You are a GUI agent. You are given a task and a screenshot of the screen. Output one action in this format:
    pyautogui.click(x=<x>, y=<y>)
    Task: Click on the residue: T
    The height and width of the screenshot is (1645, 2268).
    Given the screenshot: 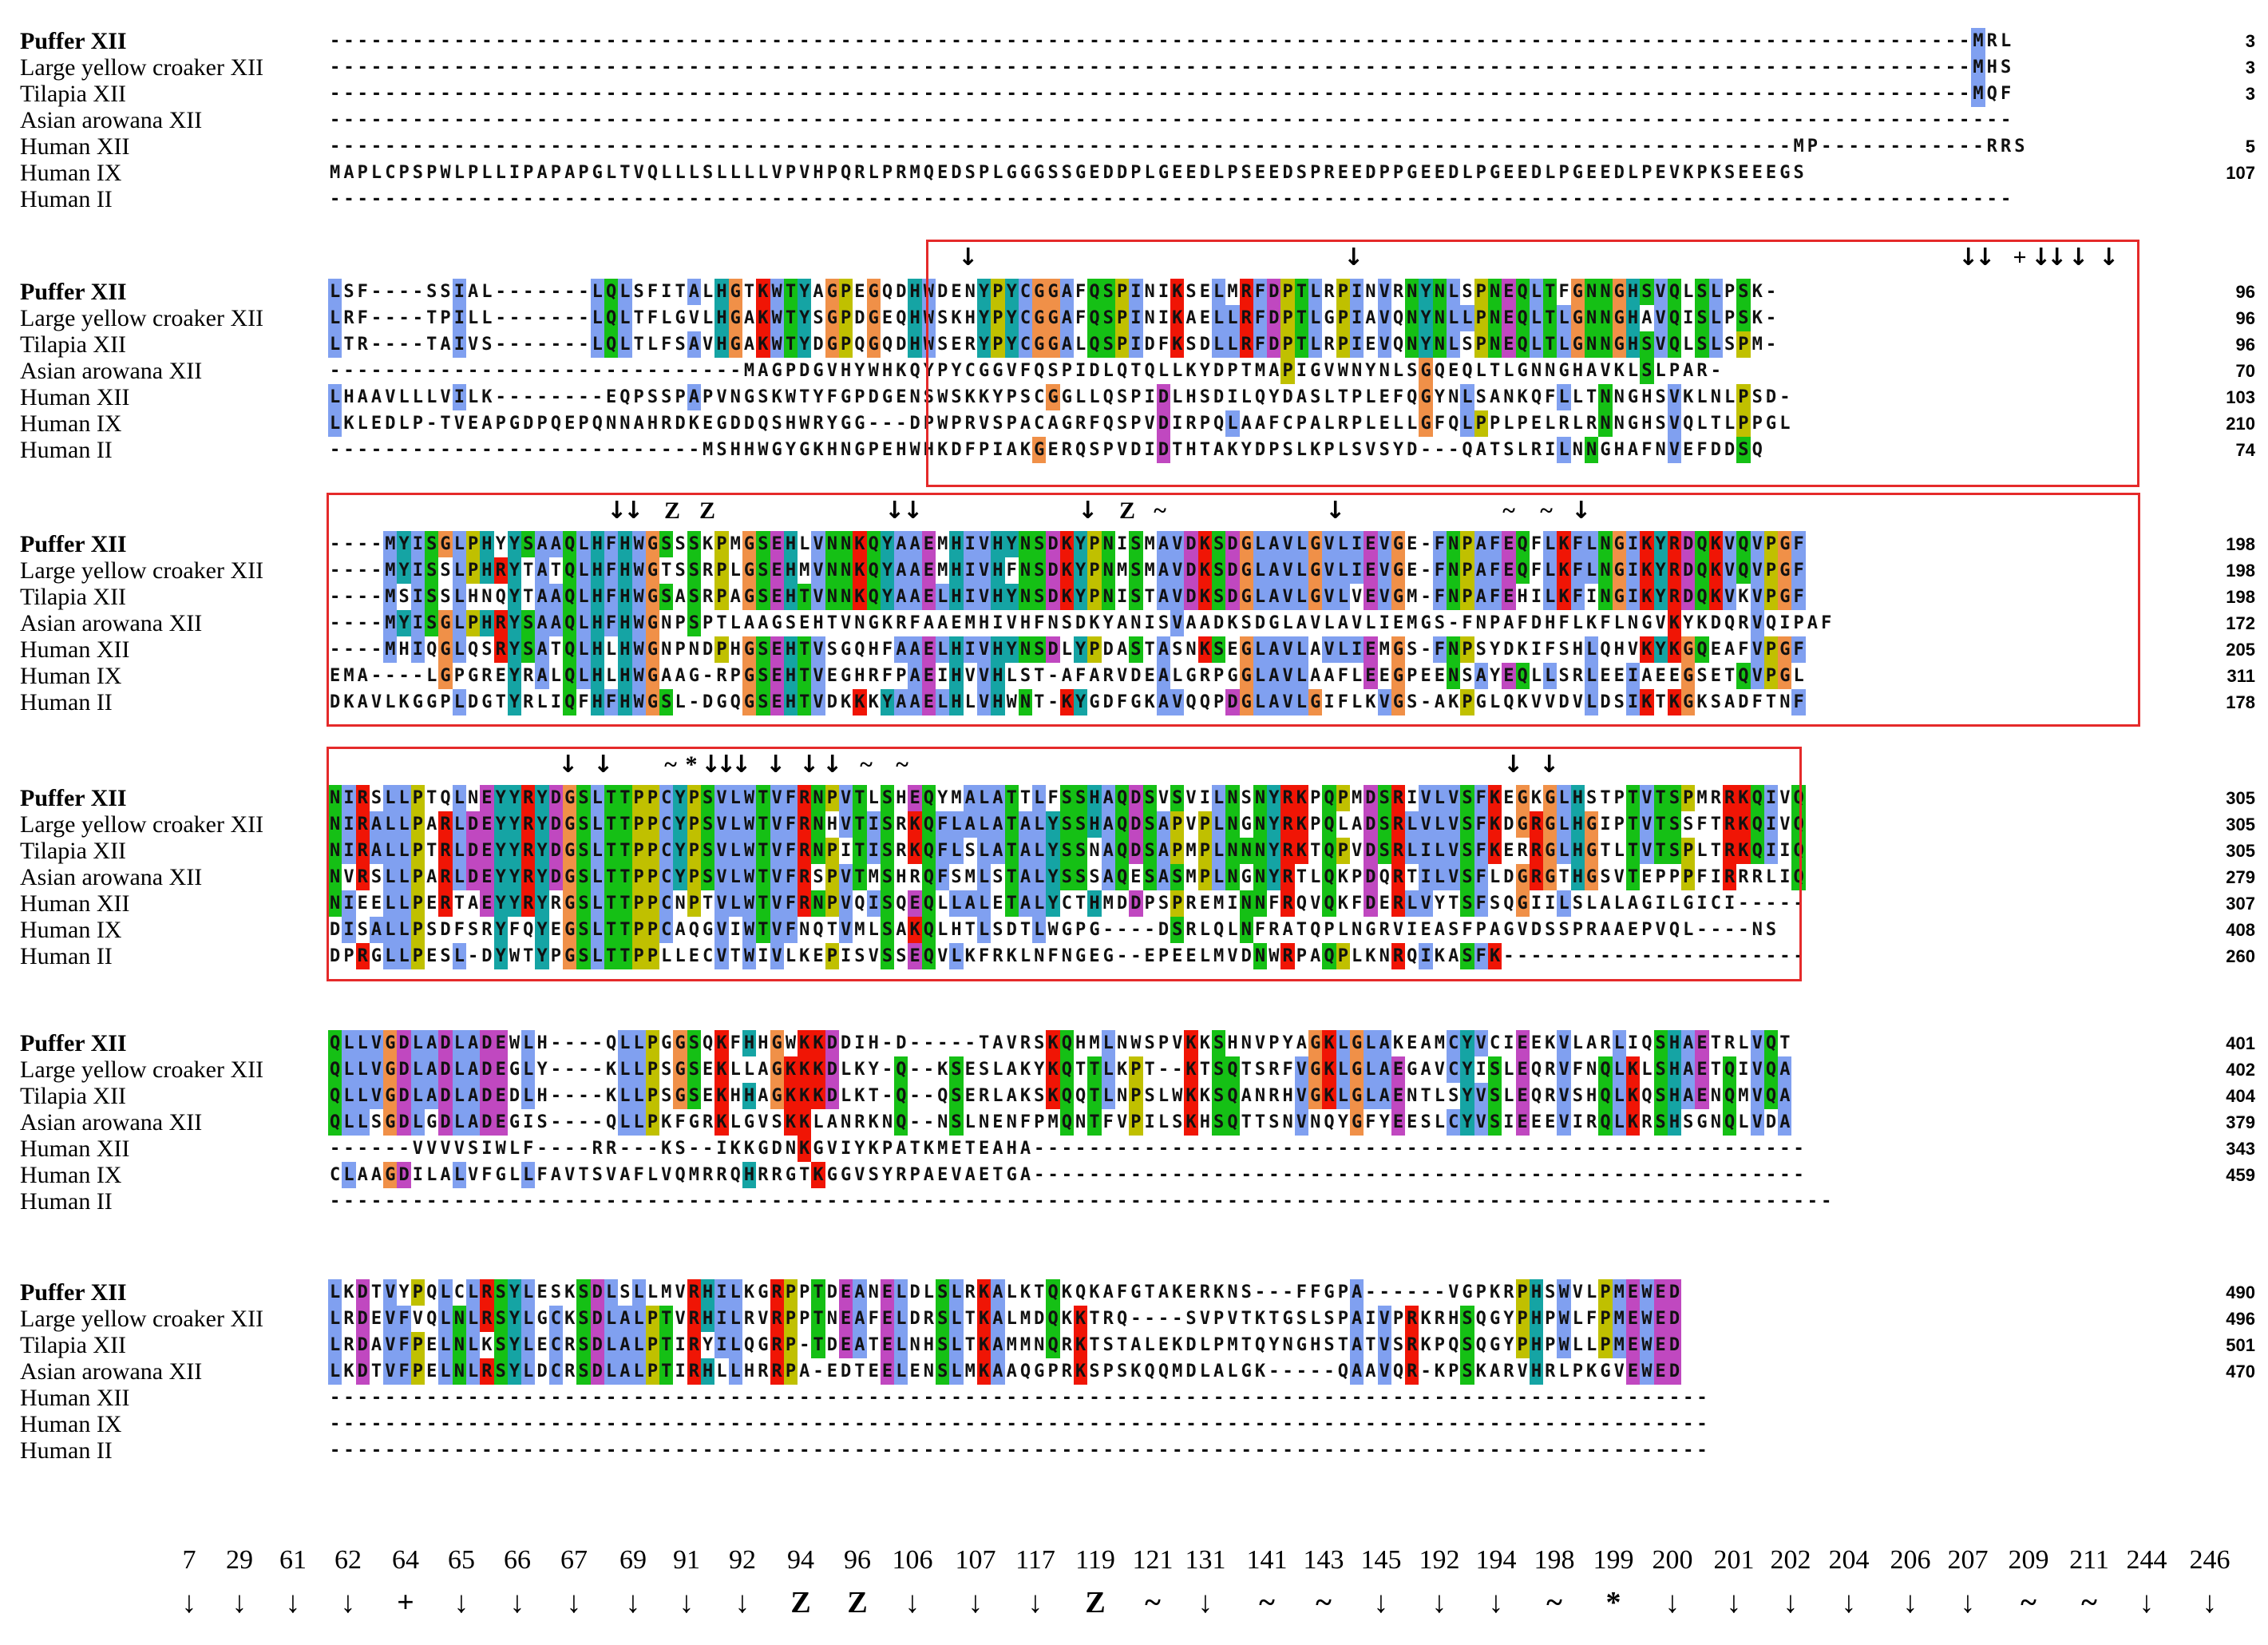 What is the action you would take?
    pyautogui.click(x=583, y=1175)
    